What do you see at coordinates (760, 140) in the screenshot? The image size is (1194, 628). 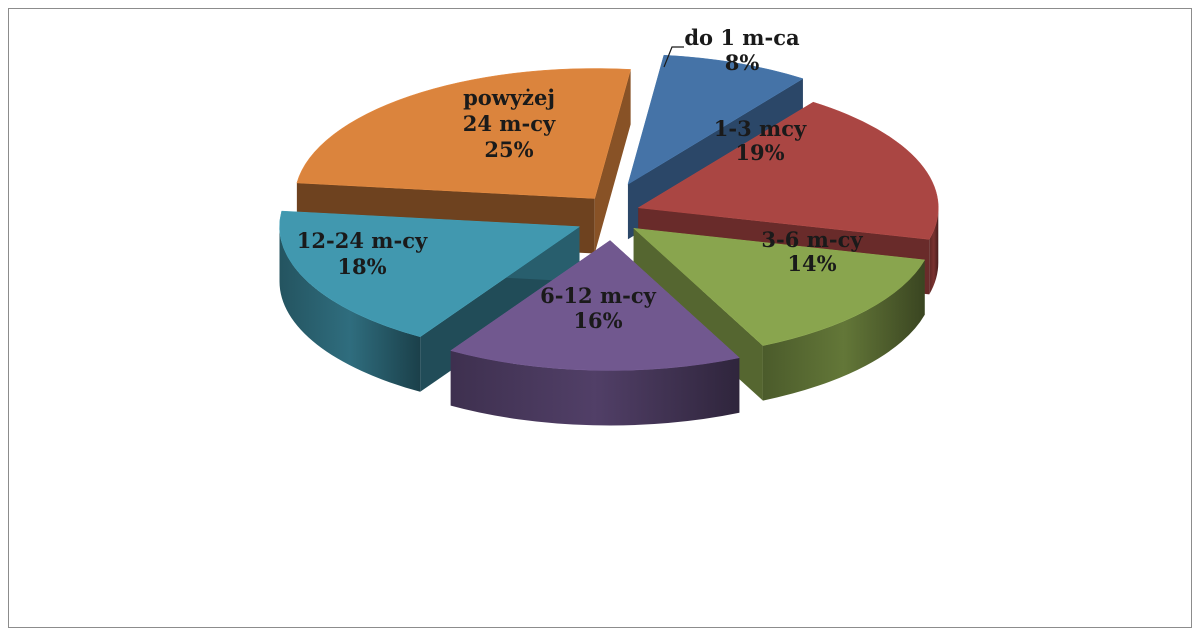 I see `data-label-1-3-mcy: 1-3 mcy 19%` at bounding box center [760, 140].